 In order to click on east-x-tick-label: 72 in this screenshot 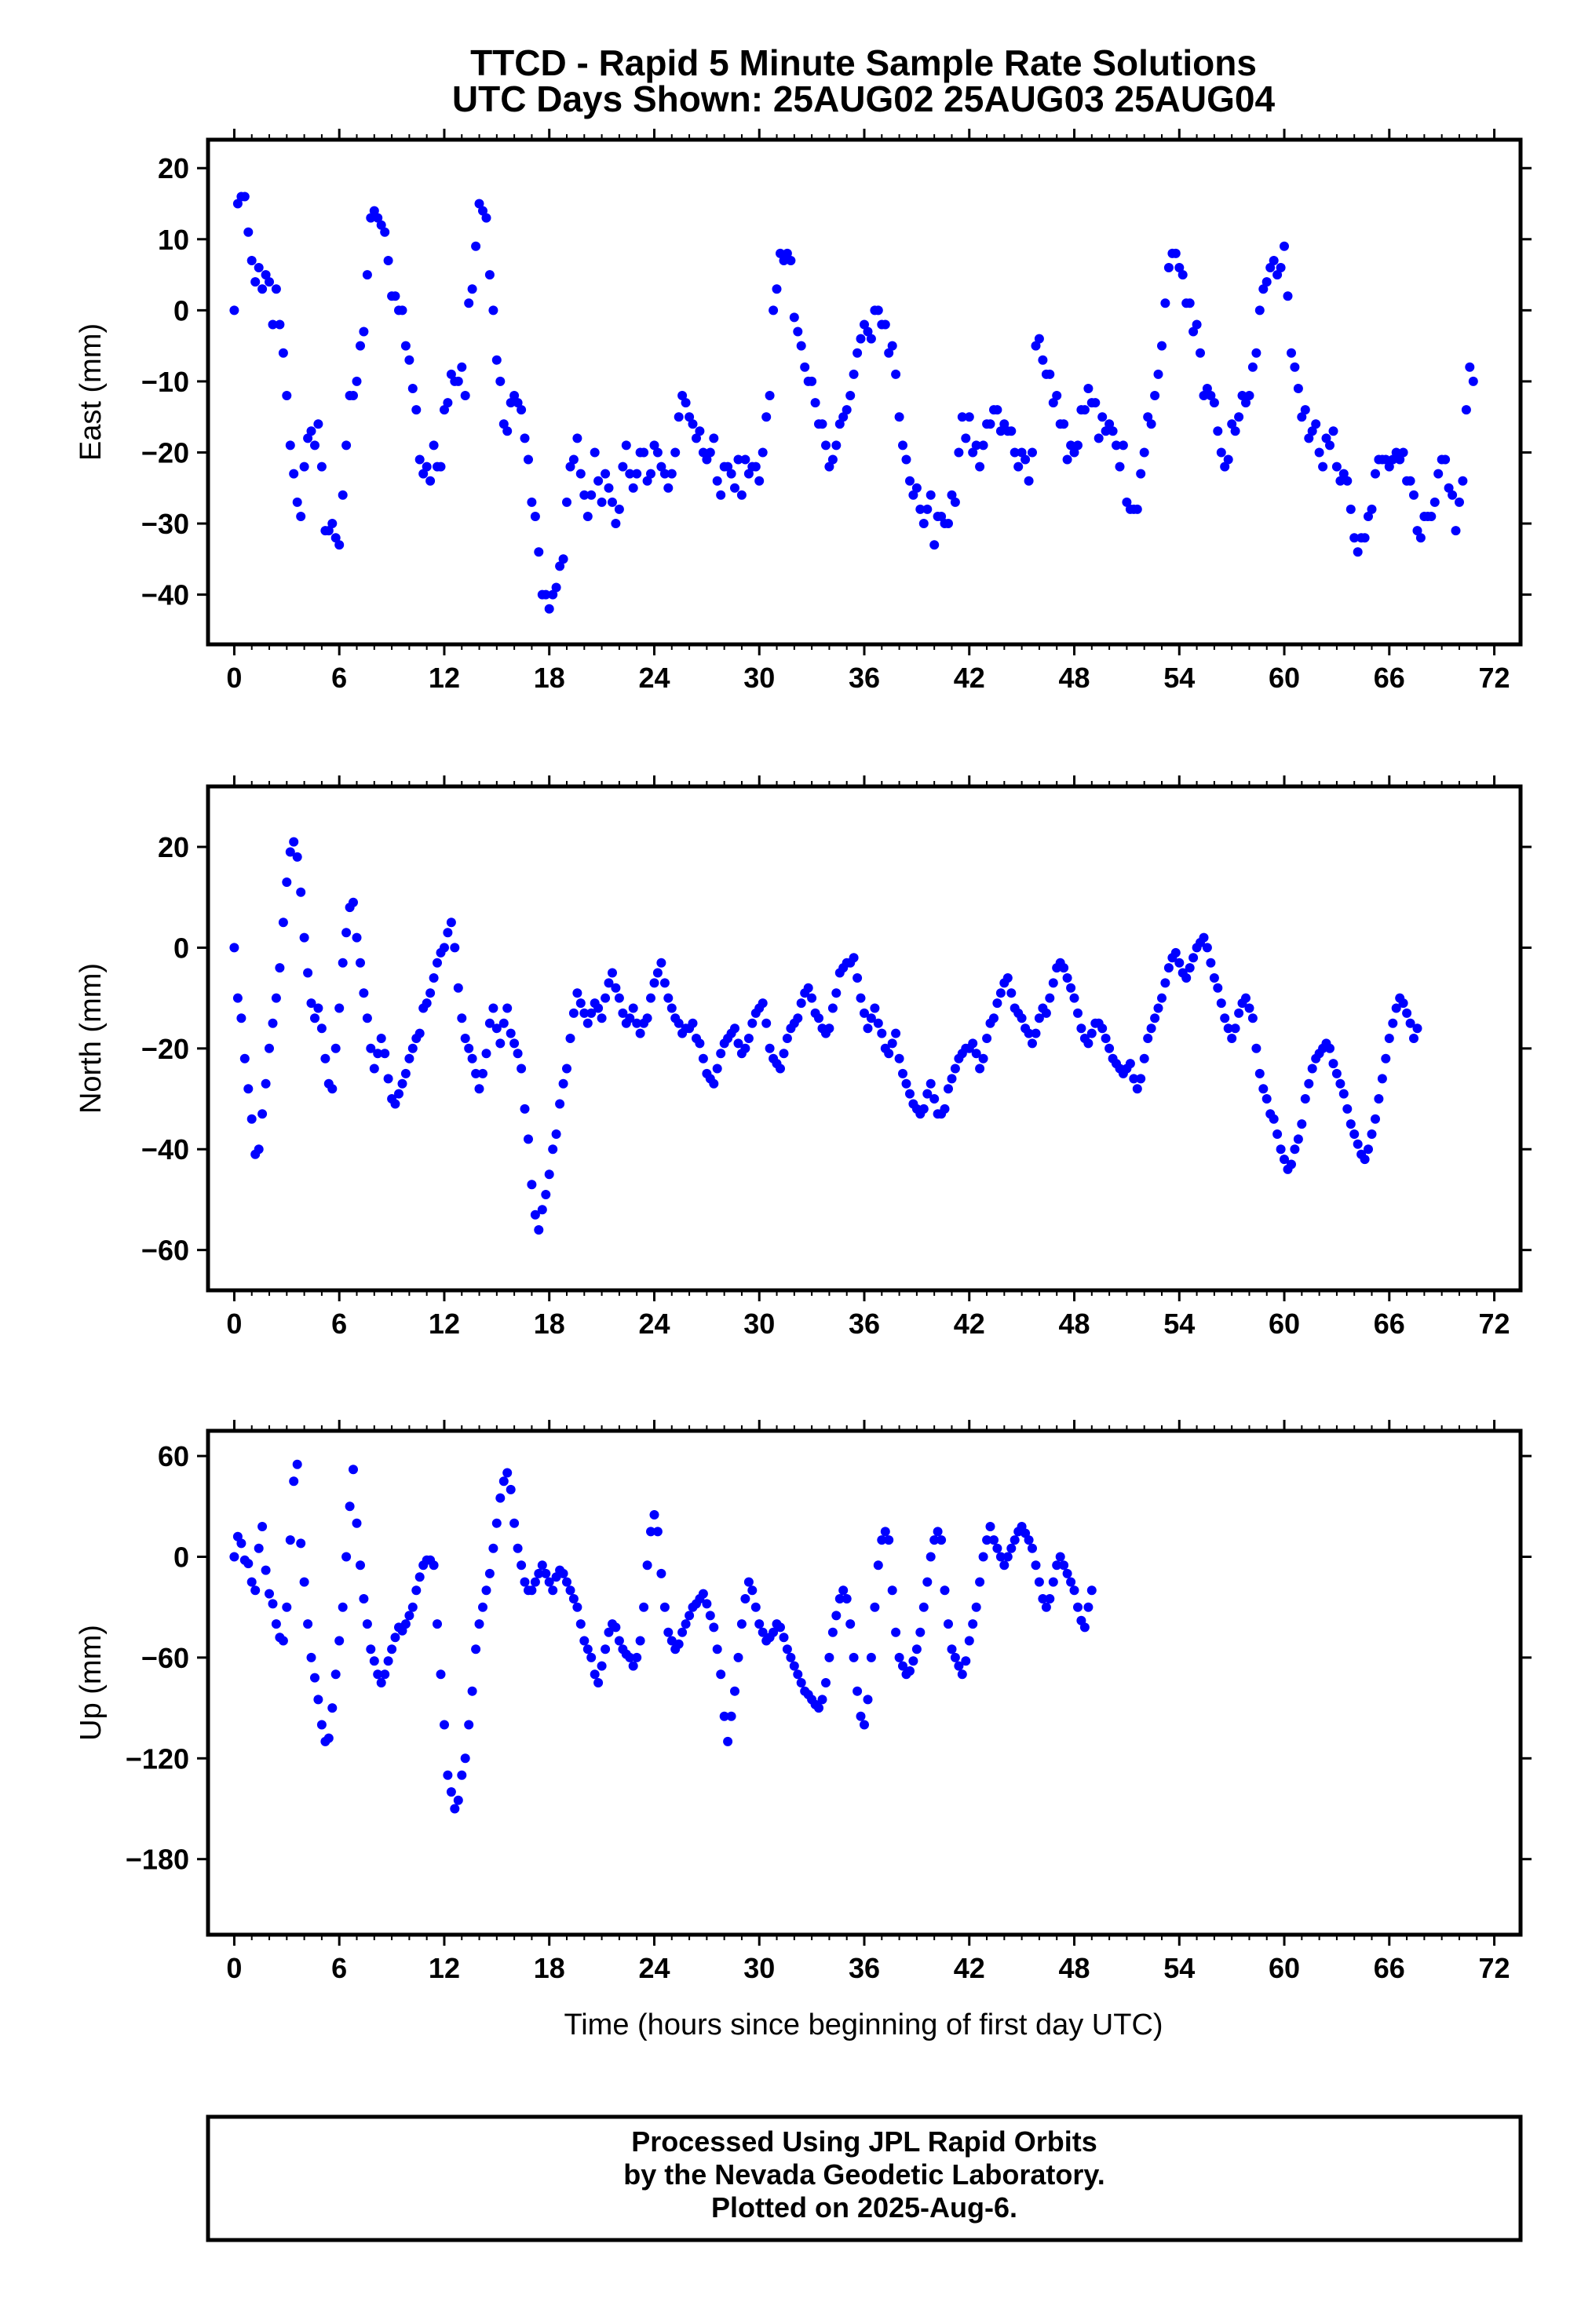, I will do `click(1494, 678)`.